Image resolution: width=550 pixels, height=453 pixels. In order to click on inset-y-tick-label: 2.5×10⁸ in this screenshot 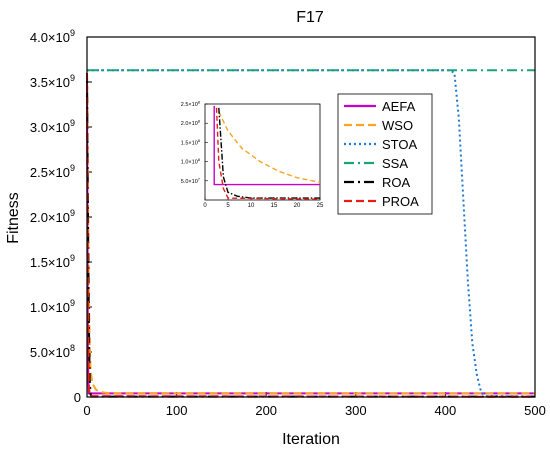, I will do `click(191, 104)`.